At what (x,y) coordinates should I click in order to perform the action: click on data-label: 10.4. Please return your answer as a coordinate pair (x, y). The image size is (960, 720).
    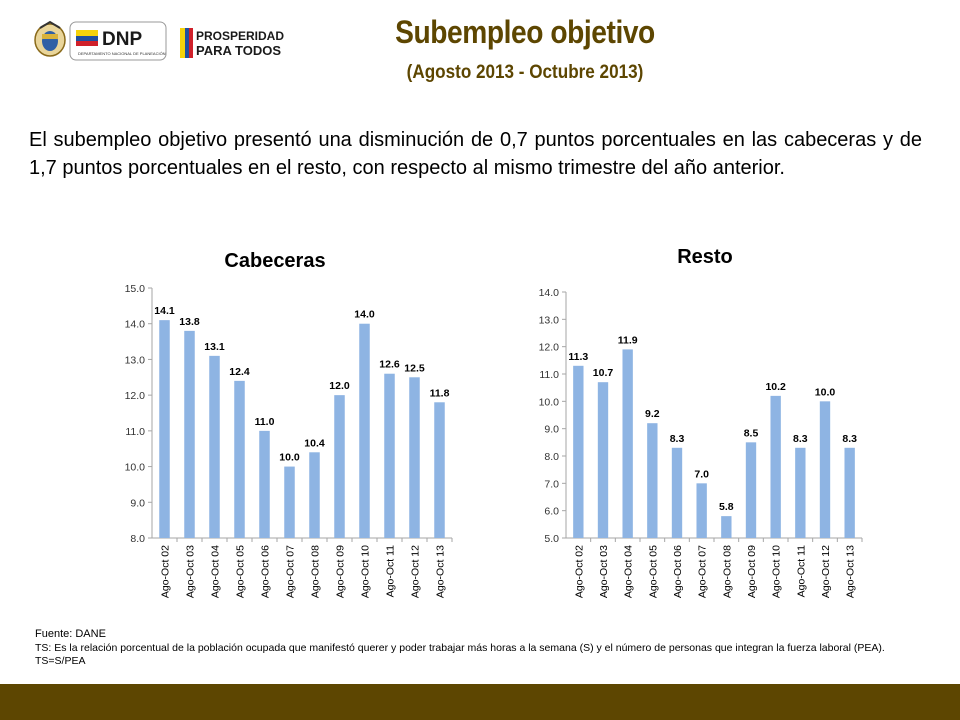
    Looking at the image, I should click on (314, 443).